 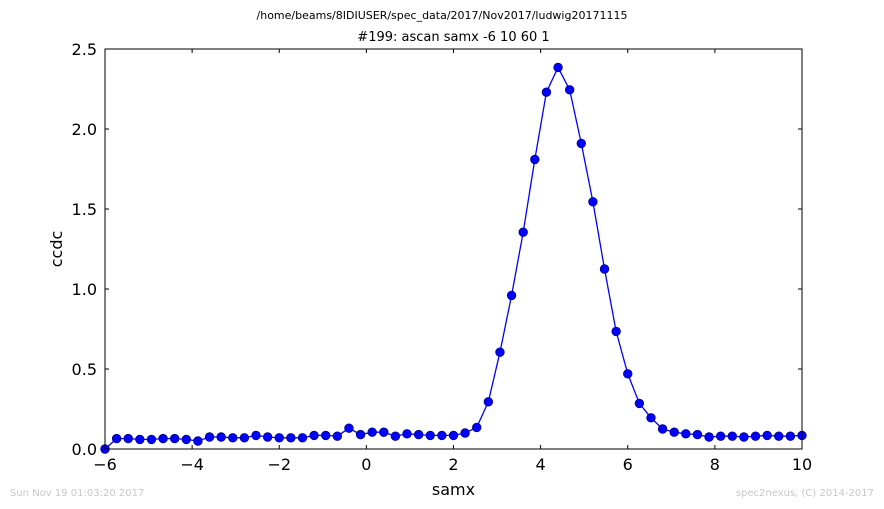 I want to click on x-axis-label: samx, so click(x=453, y=489).